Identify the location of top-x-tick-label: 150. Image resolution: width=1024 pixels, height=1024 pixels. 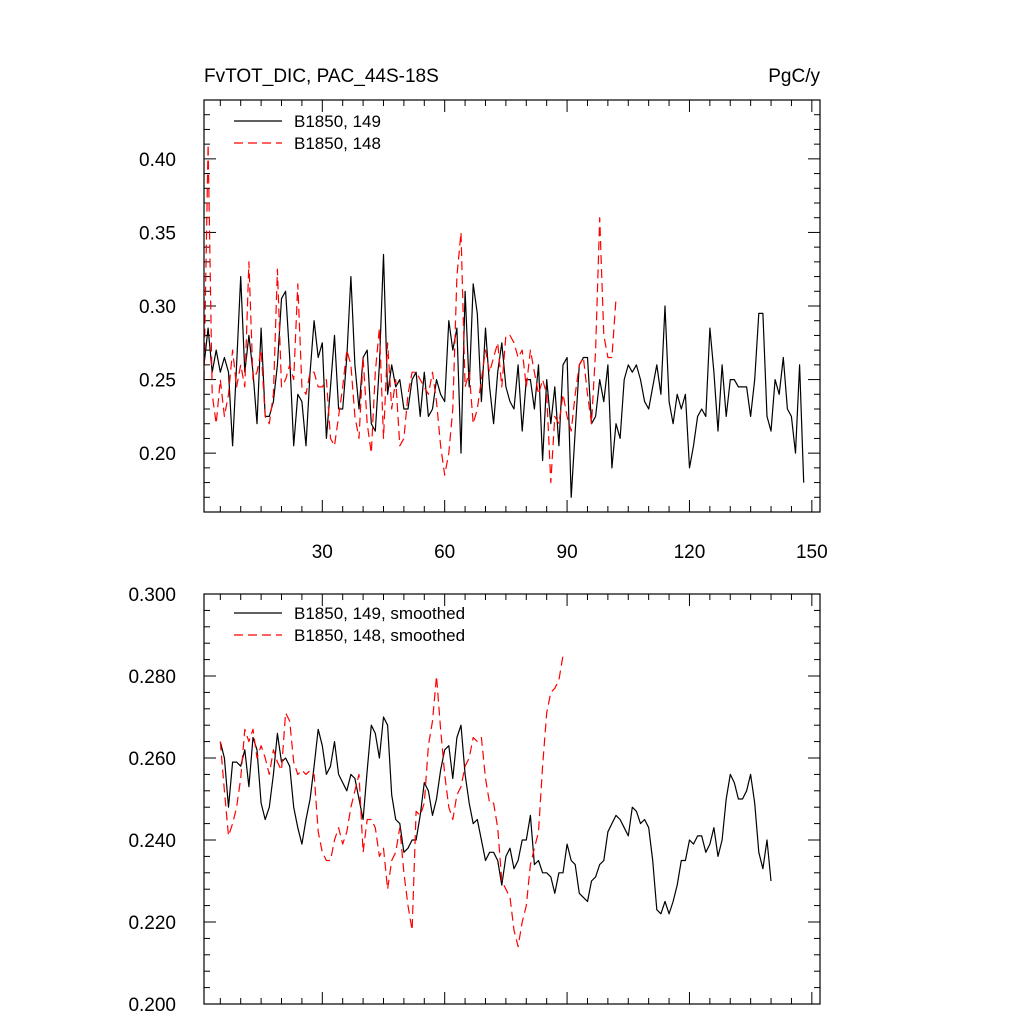
(812, 552).